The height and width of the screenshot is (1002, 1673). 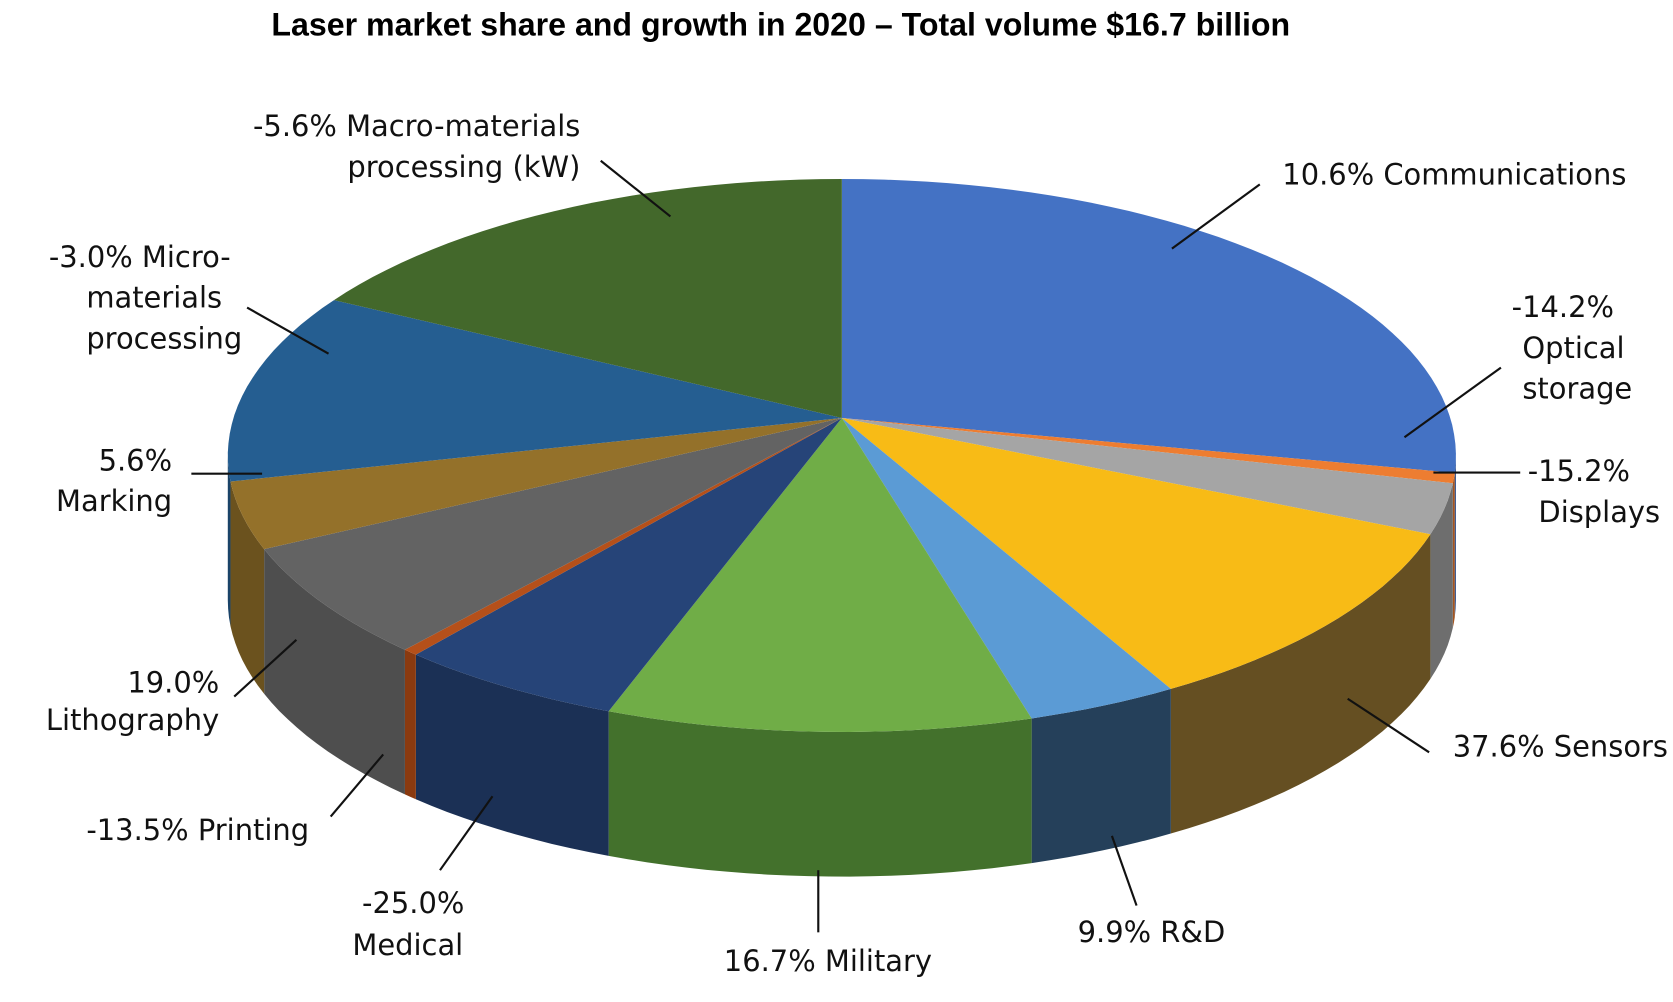 What do you see at coordinates (1101, 776) in the screenshot?
I see `slice-side-r-d` at bounding box center [1101, 776].